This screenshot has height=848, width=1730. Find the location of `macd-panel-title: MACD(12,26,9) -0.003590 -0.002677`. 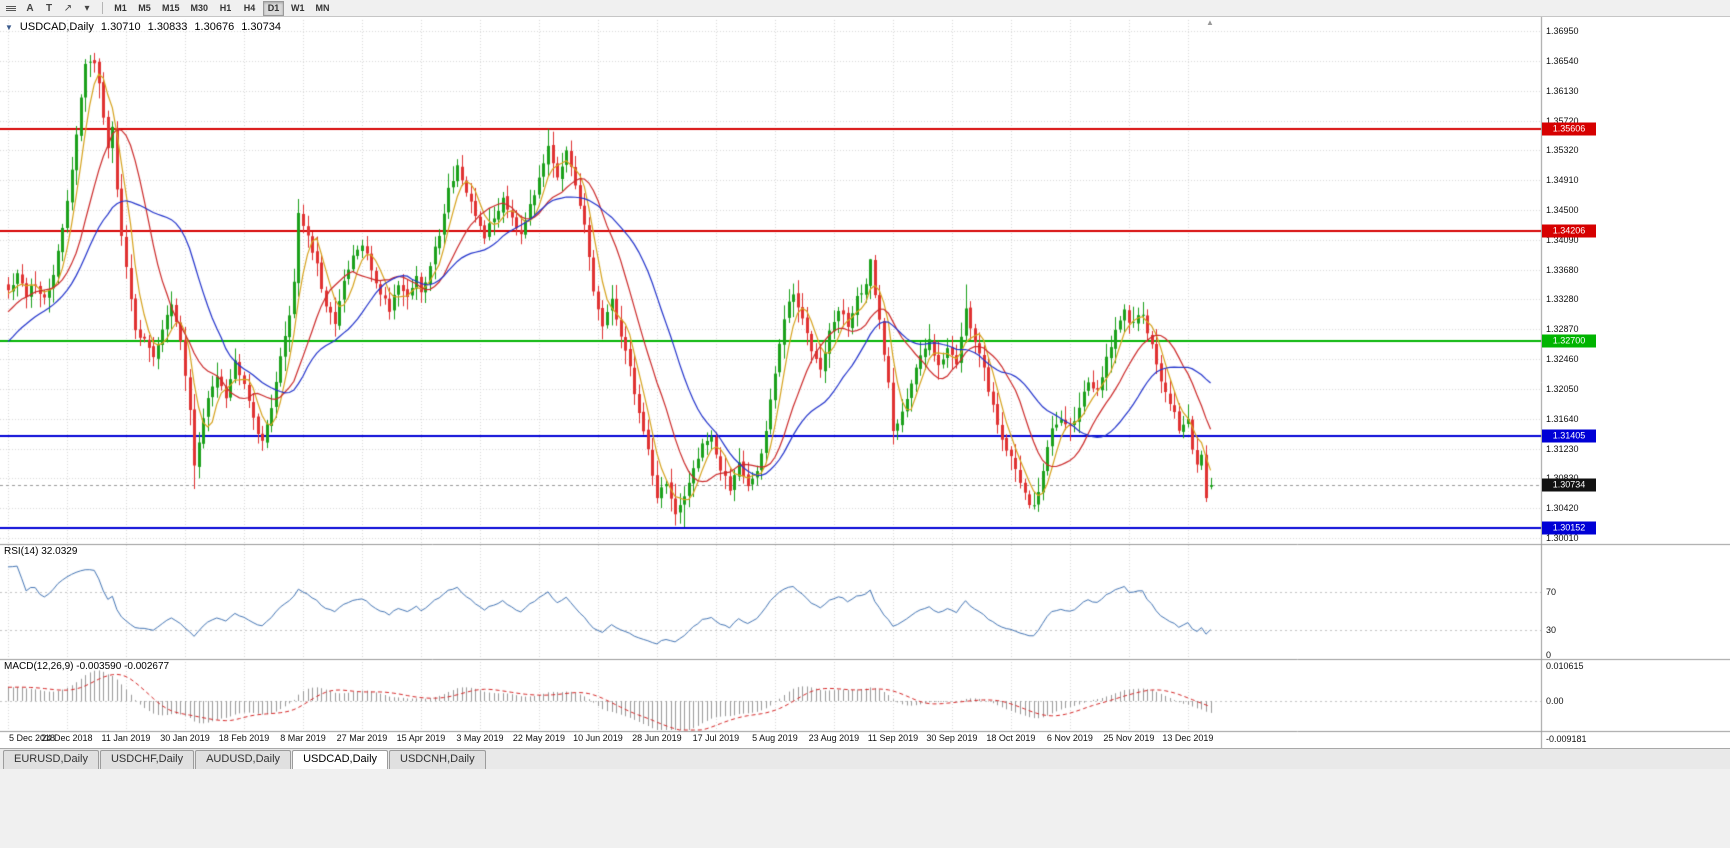

macd-panel-title: MACD(12,26,9) -0.003590 -0.002677 is located at coordinates (87, 666).